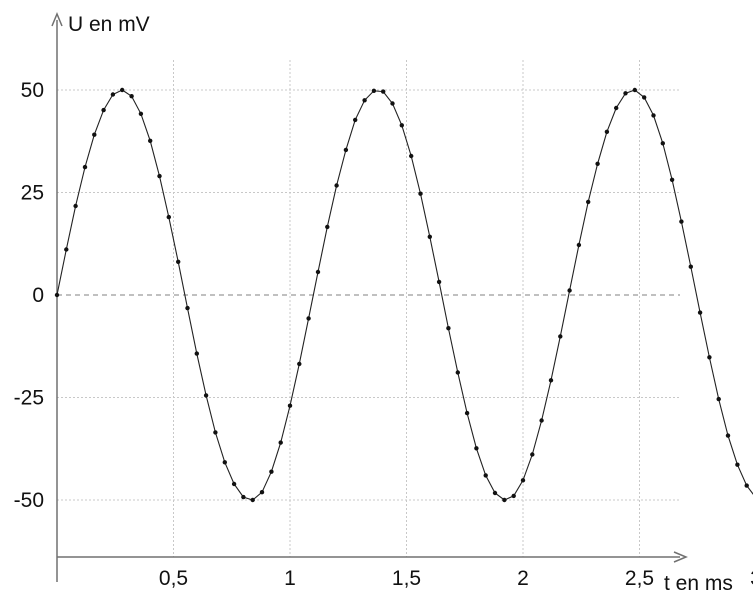 The image size is (753, 595). What do you see at coordinates (751, 578) in the screenshot?
I see `x-tick-label: 3` at bounding box center [751, 578].